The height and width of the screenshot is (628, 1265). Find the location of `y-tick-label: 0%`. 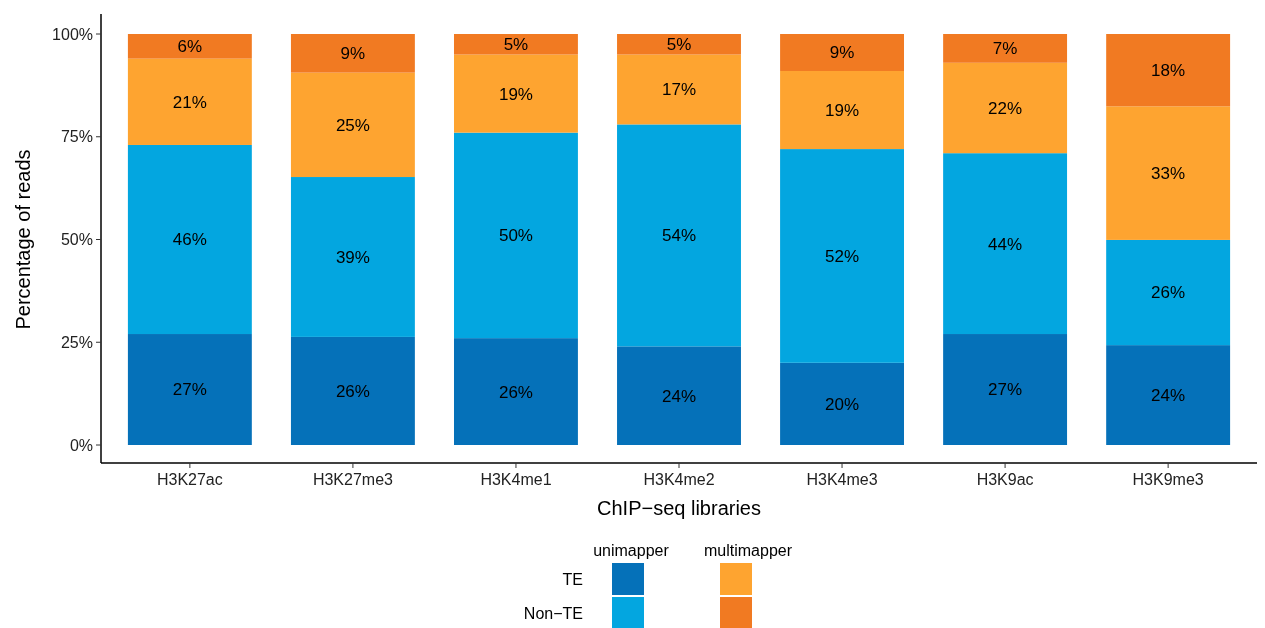

y-tick-label: 0% is located at coordinates (81, 445).